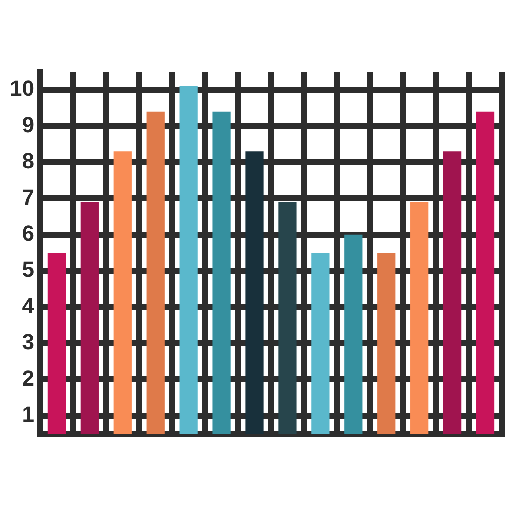 Image resolution: width=512 pixels, height=512 pixels. I want to click on y-tick-label: 3, so click(28, 342).